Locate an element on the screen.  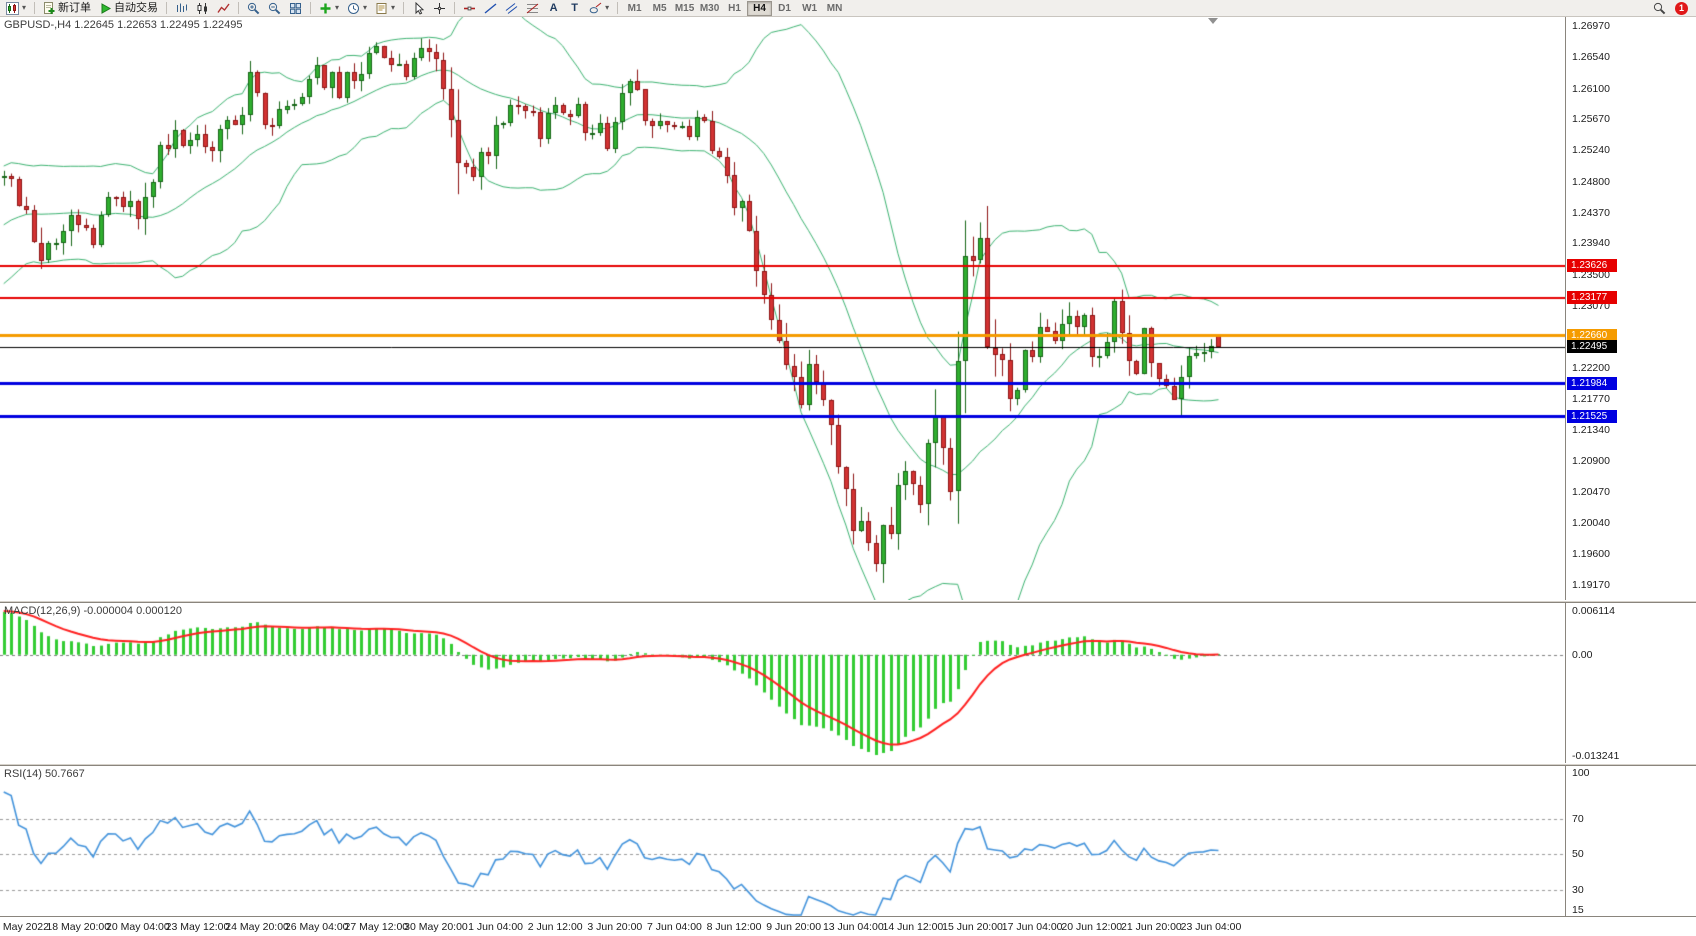
price-tick: 1.26970 is located at coordinates (1591, 26).